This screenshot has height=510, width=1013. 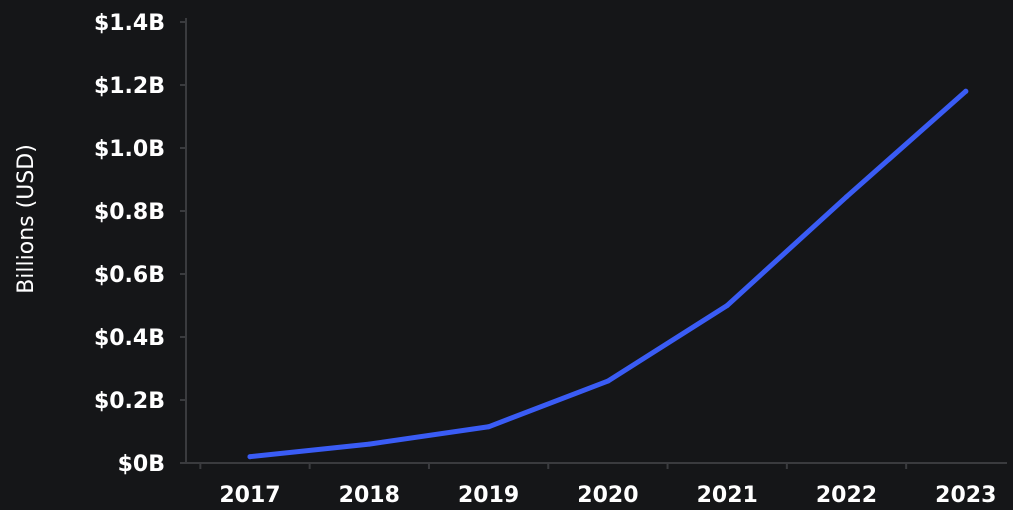 I want to click on x-tick-label: 2022, so click(x=846, y=495).